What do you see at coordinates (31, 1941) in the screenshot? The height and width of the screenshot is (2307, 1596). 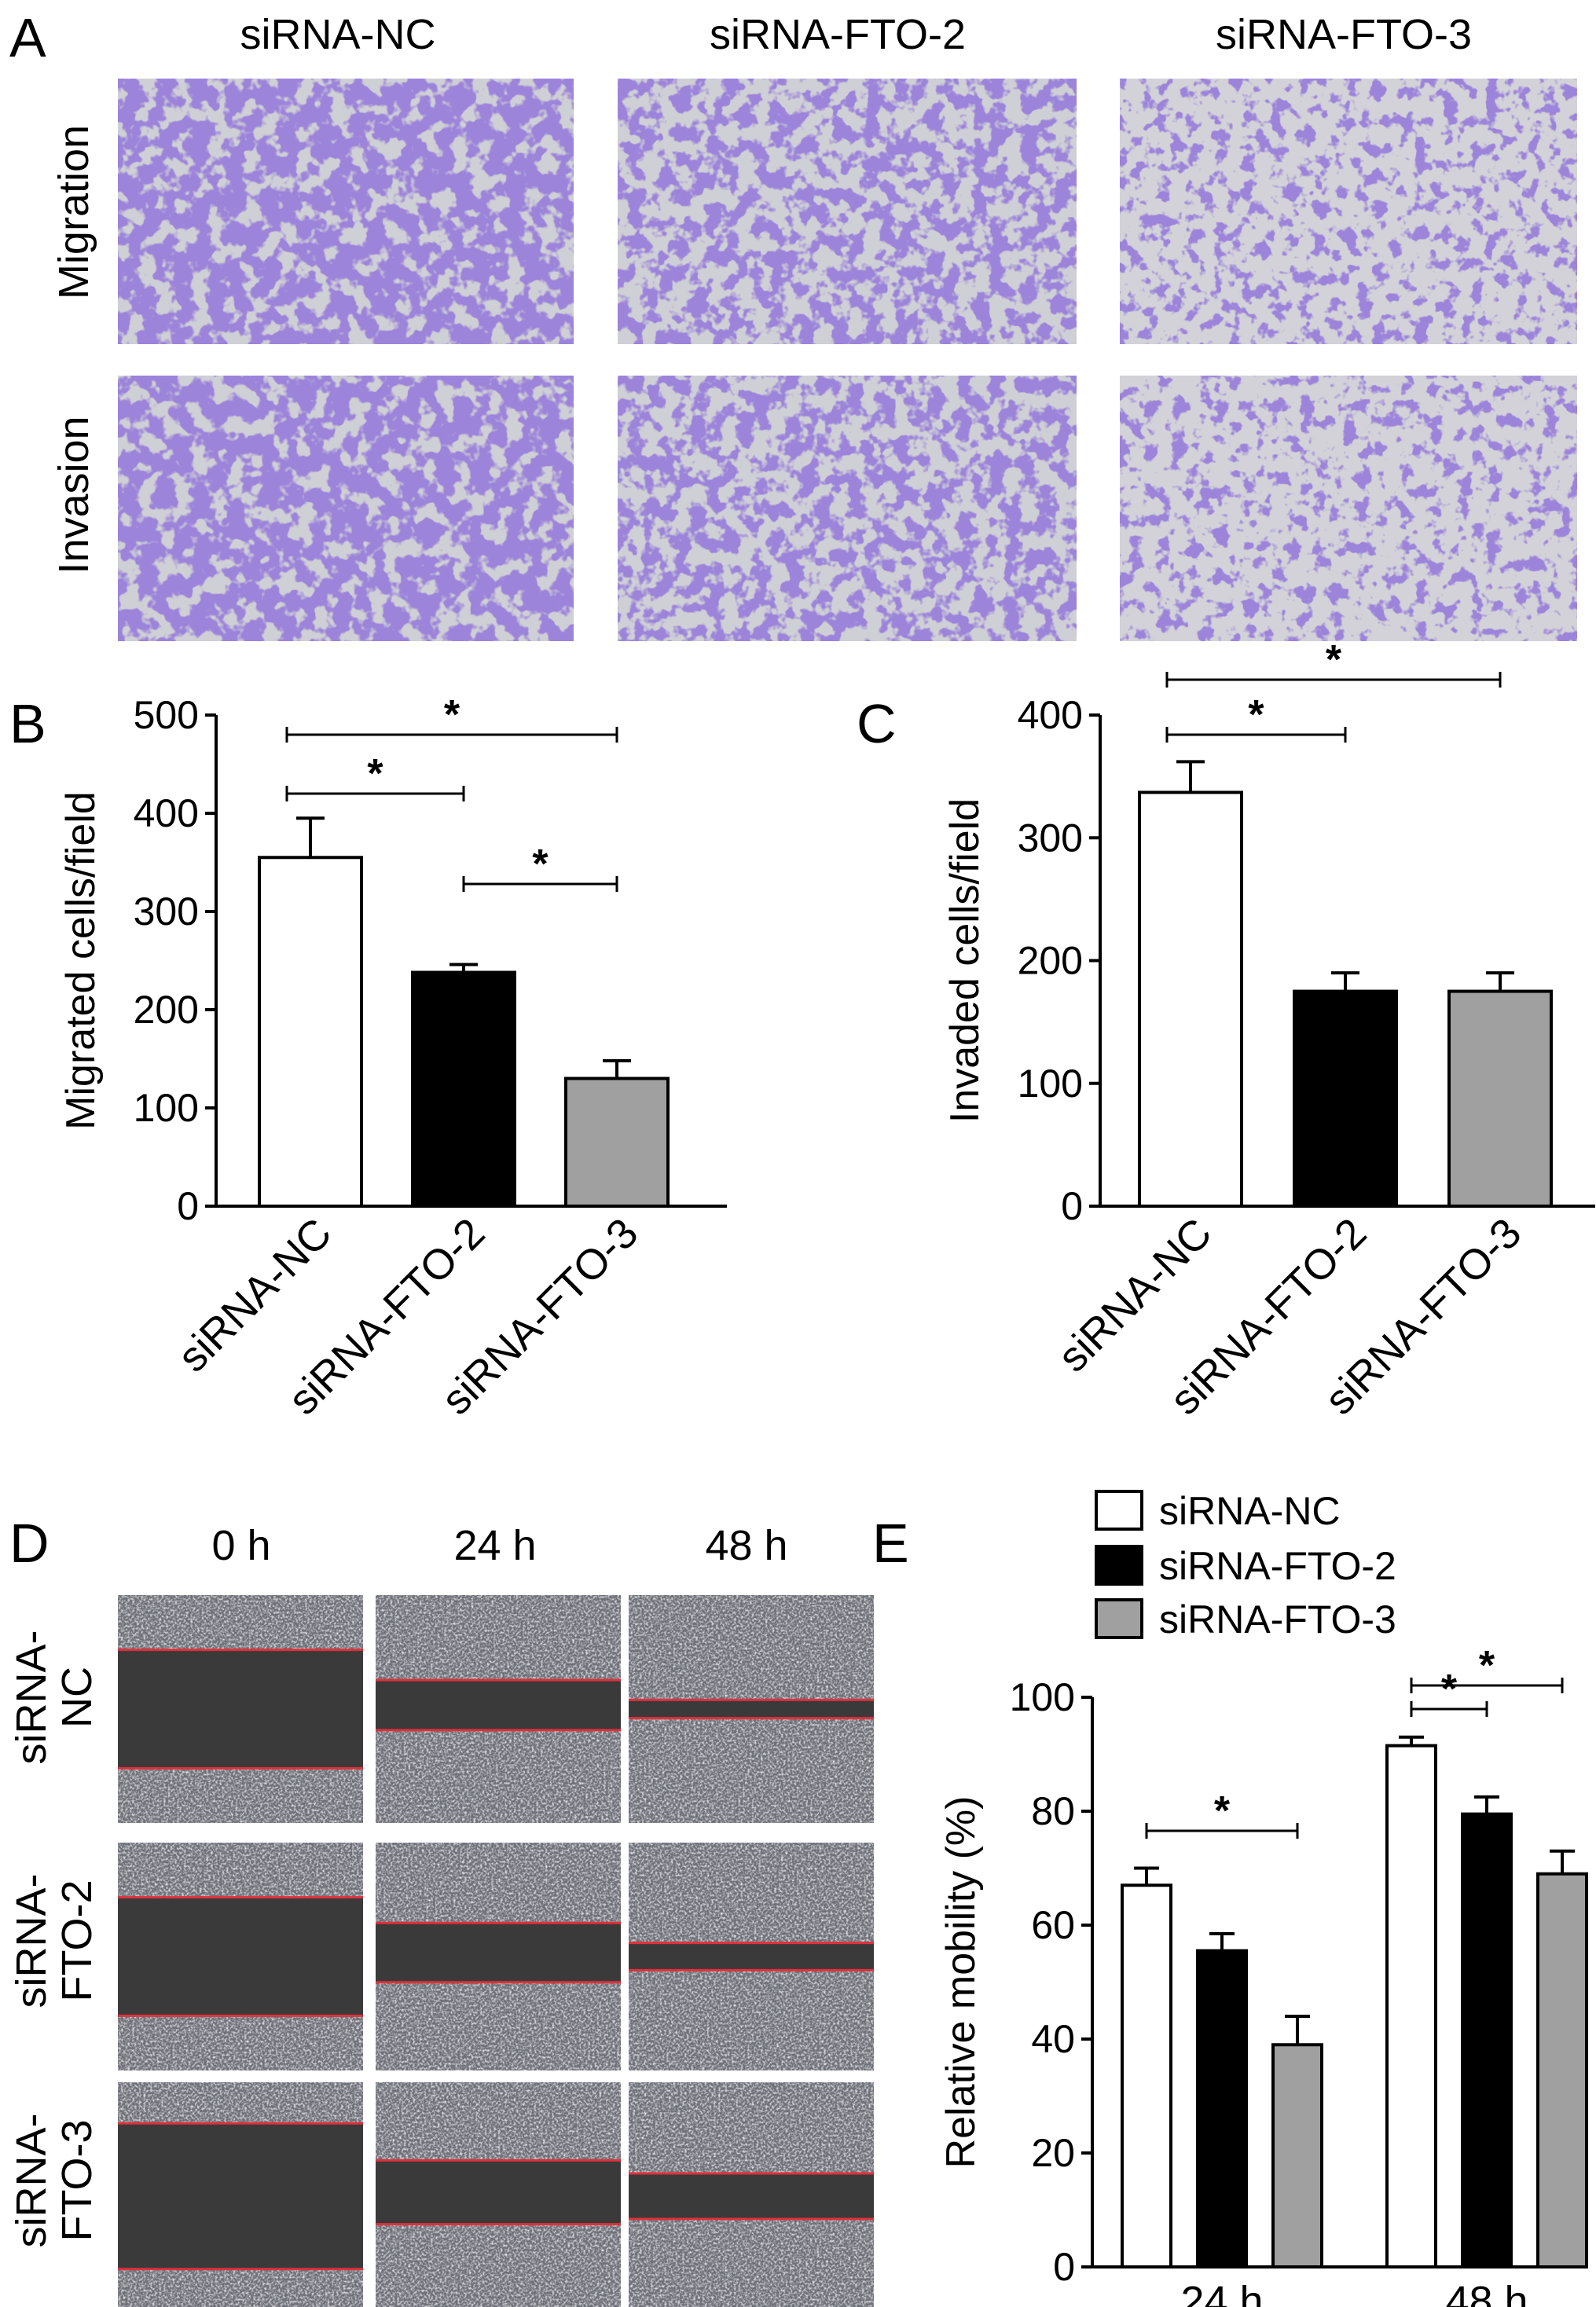 I see `wound-row-label-fto2-1: siRNA-` at bounding box center [31, 1941].